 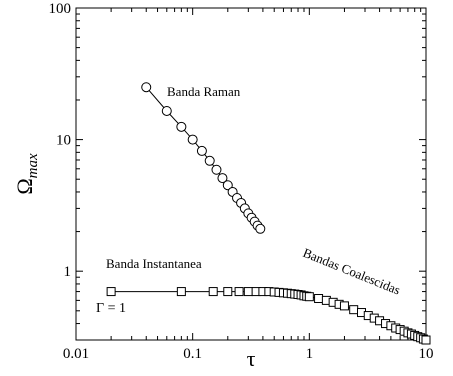 I want to click on x-tick-label: 1, so click(x=310, y=354).